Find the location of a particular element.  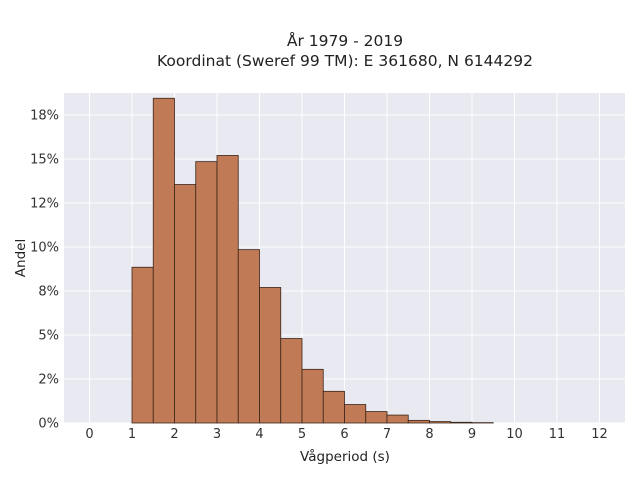

y-tick-label: 5% is located at coordinates (48, 336).